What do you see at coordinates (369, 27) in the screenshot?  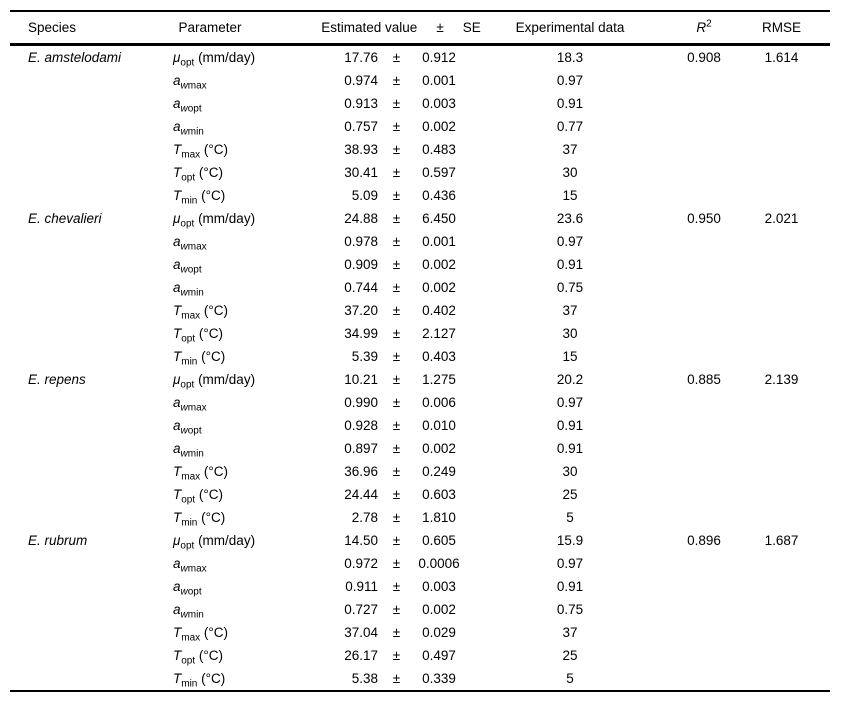 I see `estimated-value-header-label: Estimated value` at bounding box center [369, 27].